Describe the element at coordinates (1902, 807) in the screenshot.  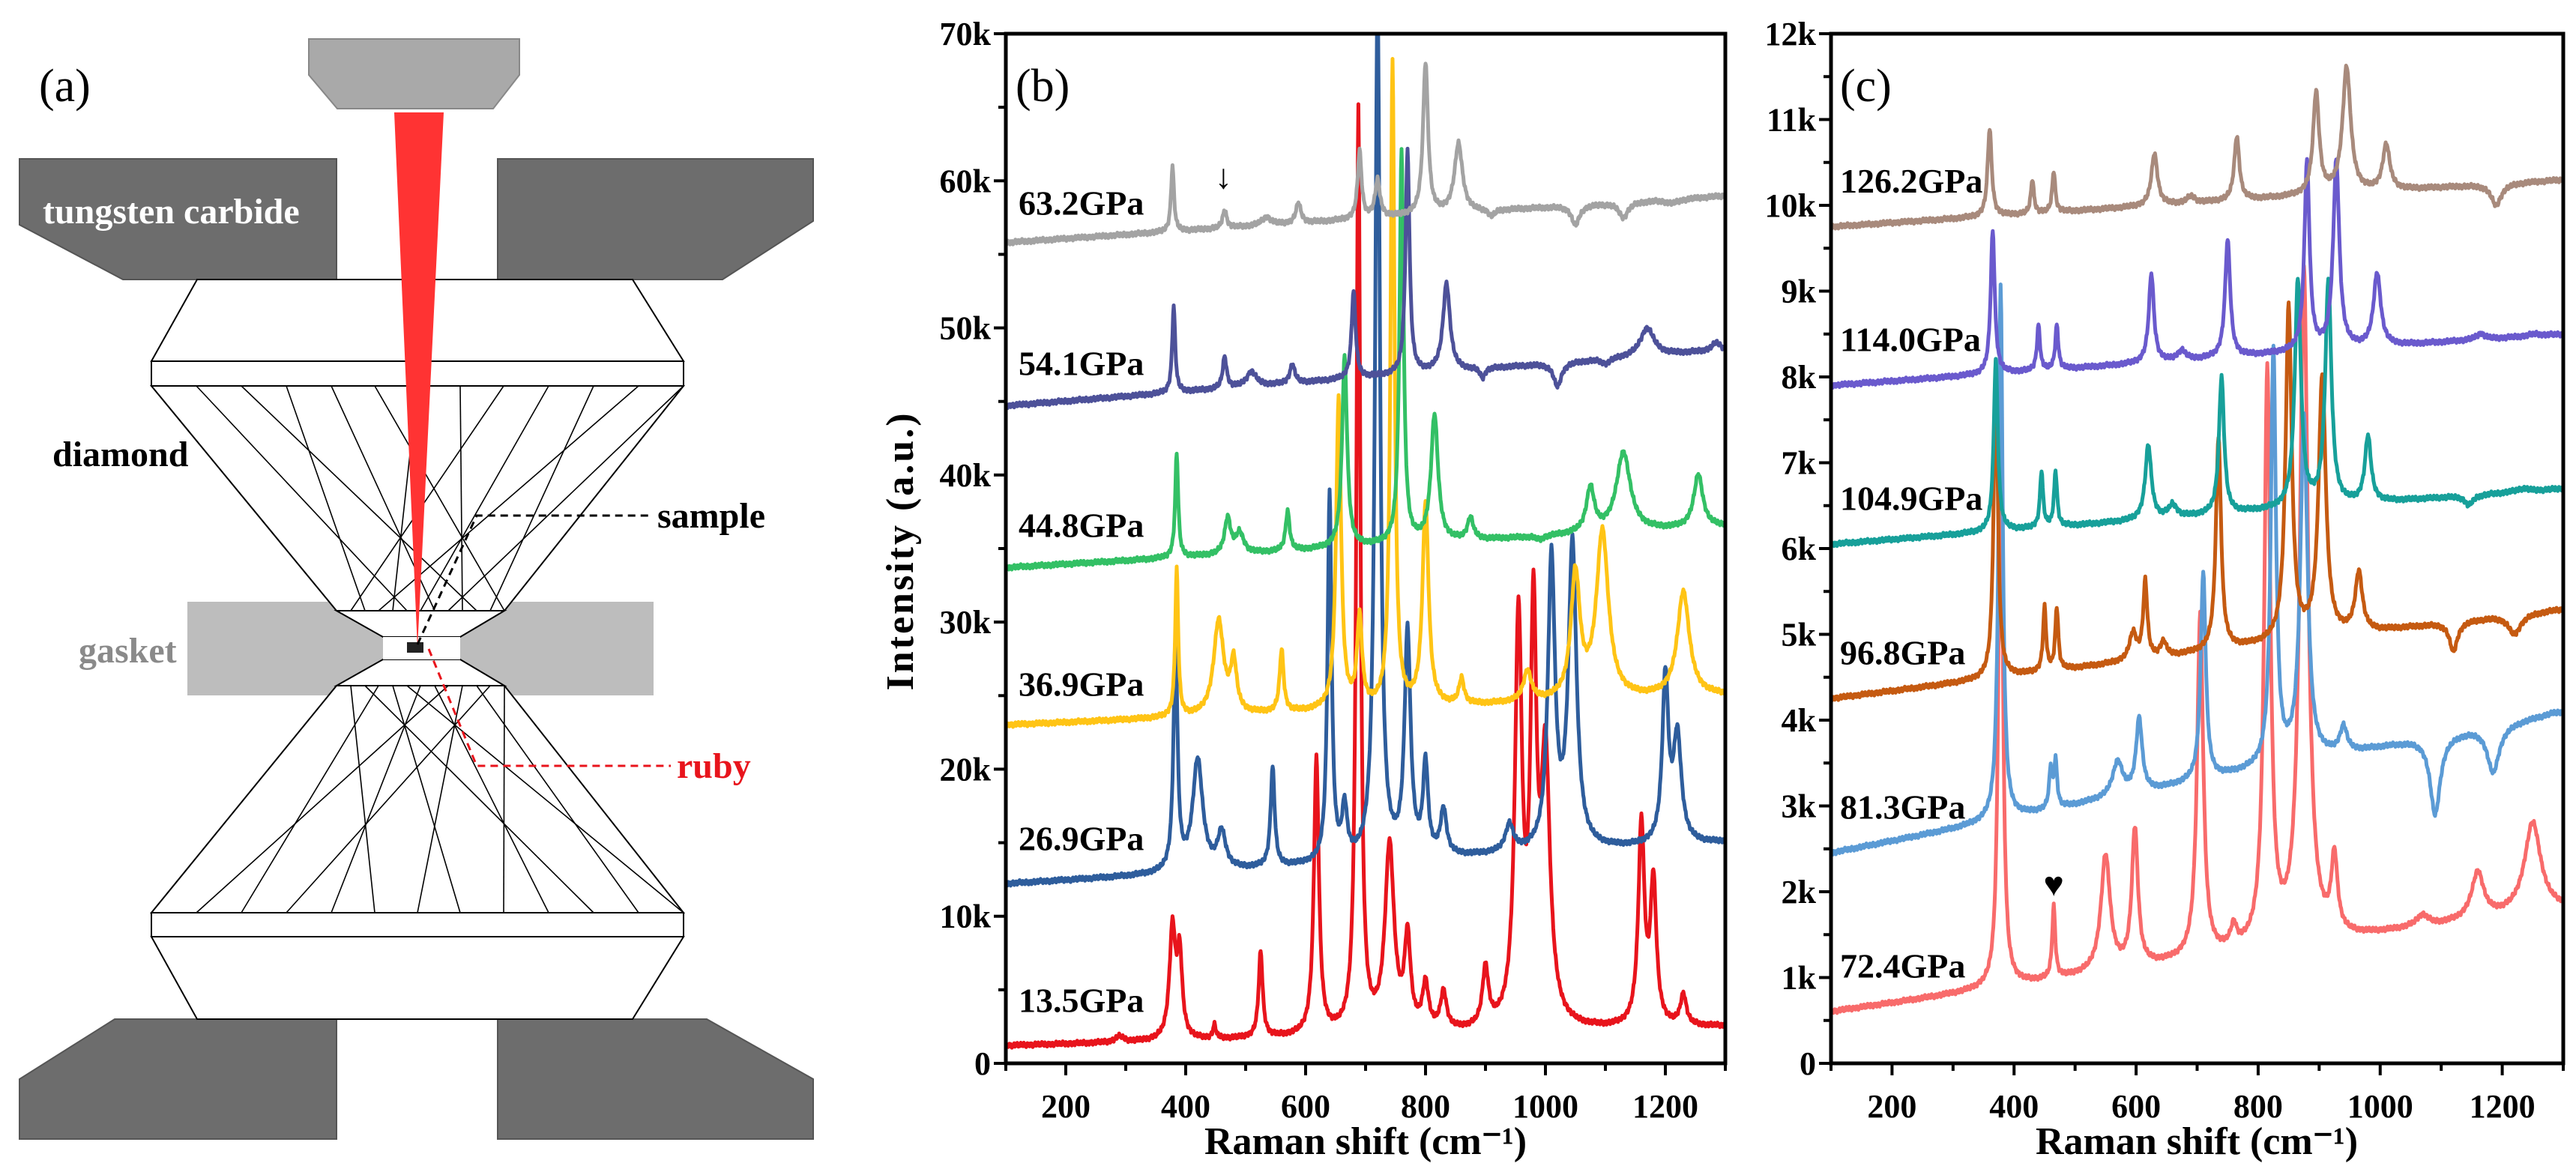
I see `series-label: 81.3GPa` at that location.